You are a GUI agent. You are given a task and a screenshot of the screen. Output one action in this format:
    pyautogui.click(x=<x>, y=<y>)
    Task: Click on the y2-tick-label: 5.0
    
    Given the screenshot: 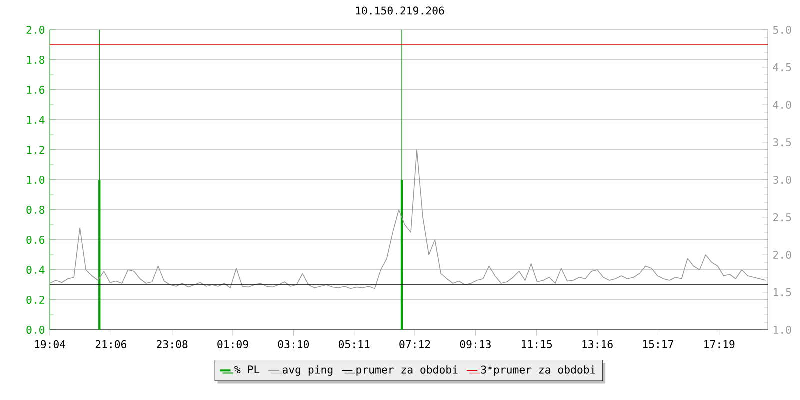 What is the action you would take?
    pyautogui.click(x=782, y=30)
    